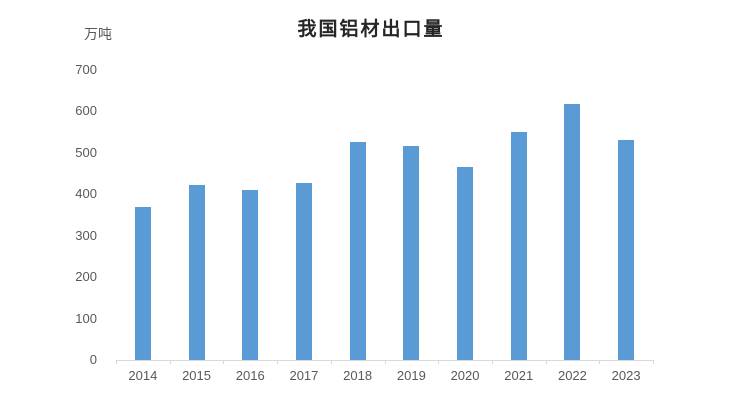  Describe the element at coordinates (86, 318) in the screenshot. I see `y-tick-label-100: 100` at that location.